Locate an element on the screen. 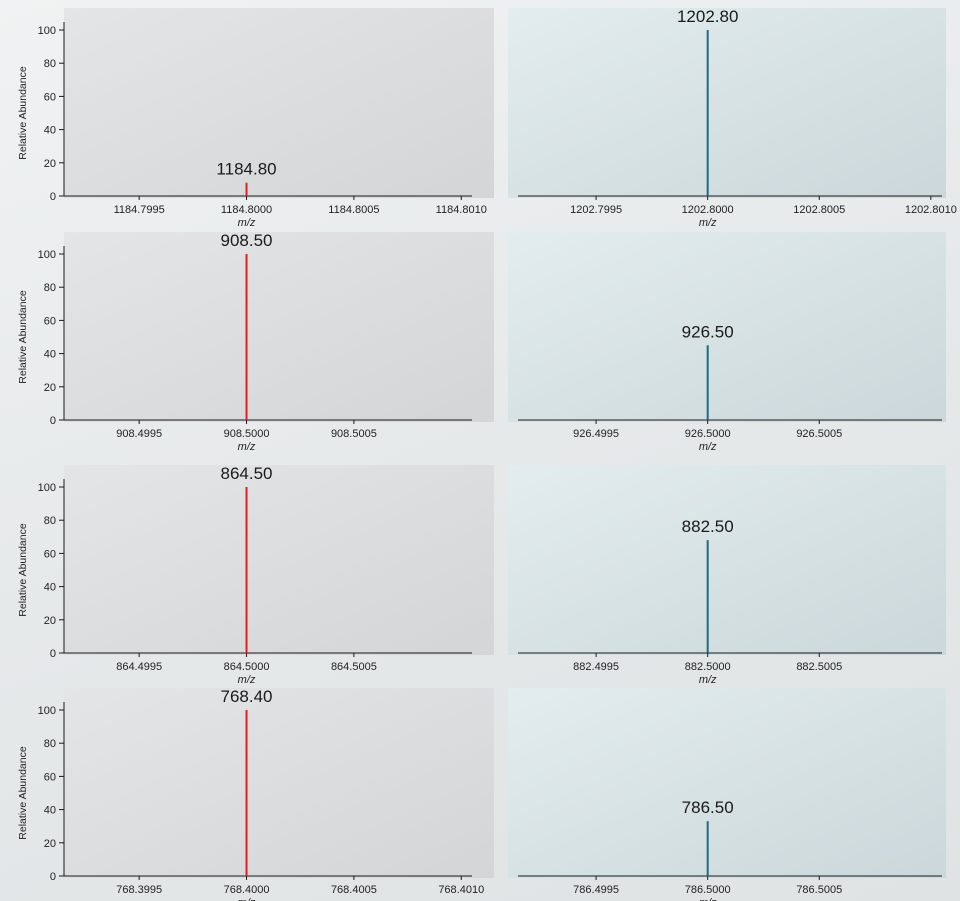 The height and width of the screenshot is (901, 960). peak-label: 864.50 is located at coordinates (247, 473).